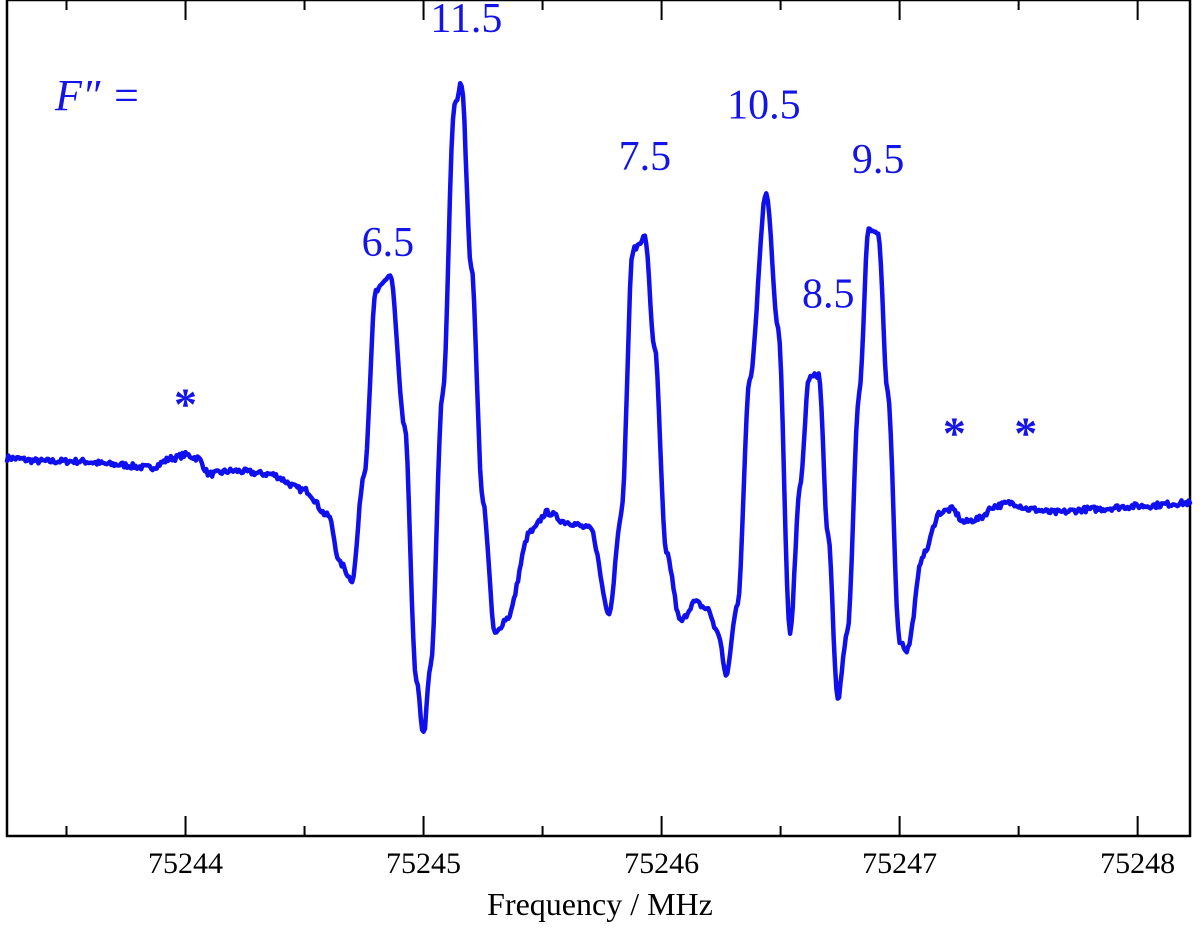  I want to click on x-axis-tick-labels: 75244 75245 75246 75247 75248, so click(661, 863).